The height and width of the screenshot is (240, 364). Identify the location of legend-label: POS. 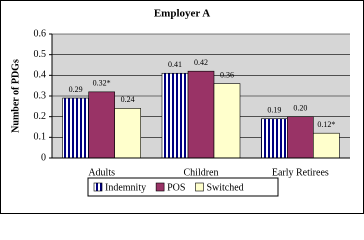
(176, 187).